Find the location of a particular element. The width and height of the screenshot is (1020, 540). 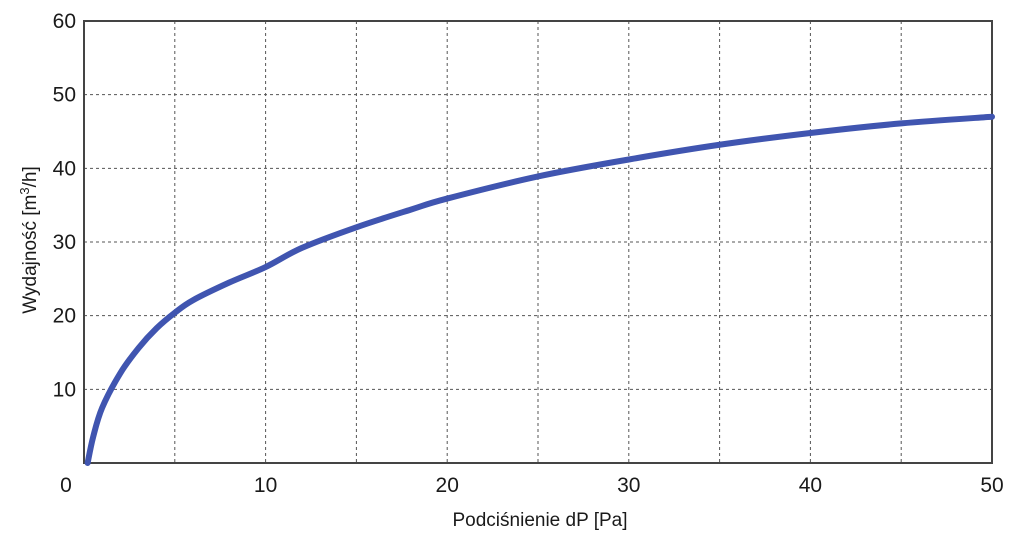

y-axis-title-superscript: 3 is located at coordinates (24, 190).